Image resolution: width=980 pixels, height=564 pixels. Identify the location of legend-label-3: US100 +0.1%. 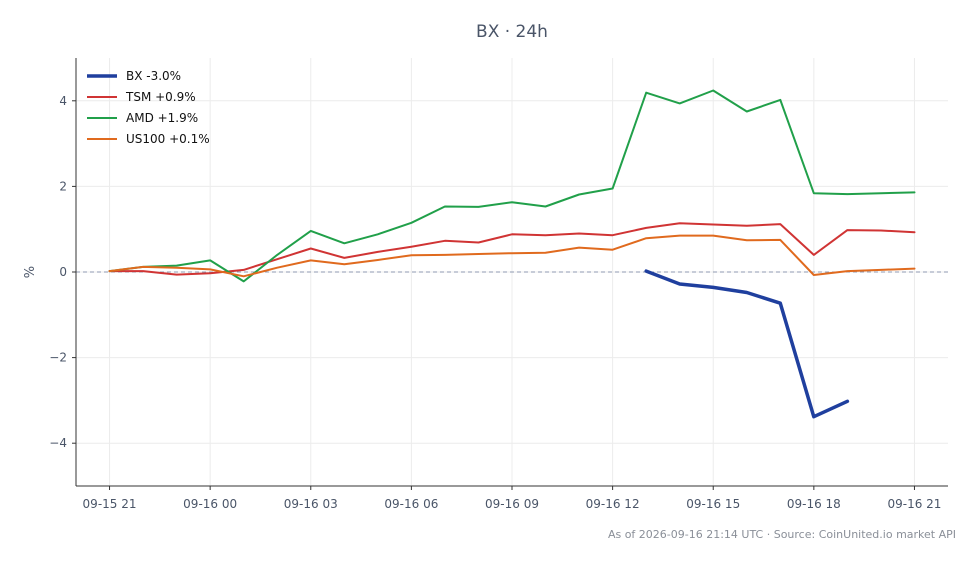
(168, 139).